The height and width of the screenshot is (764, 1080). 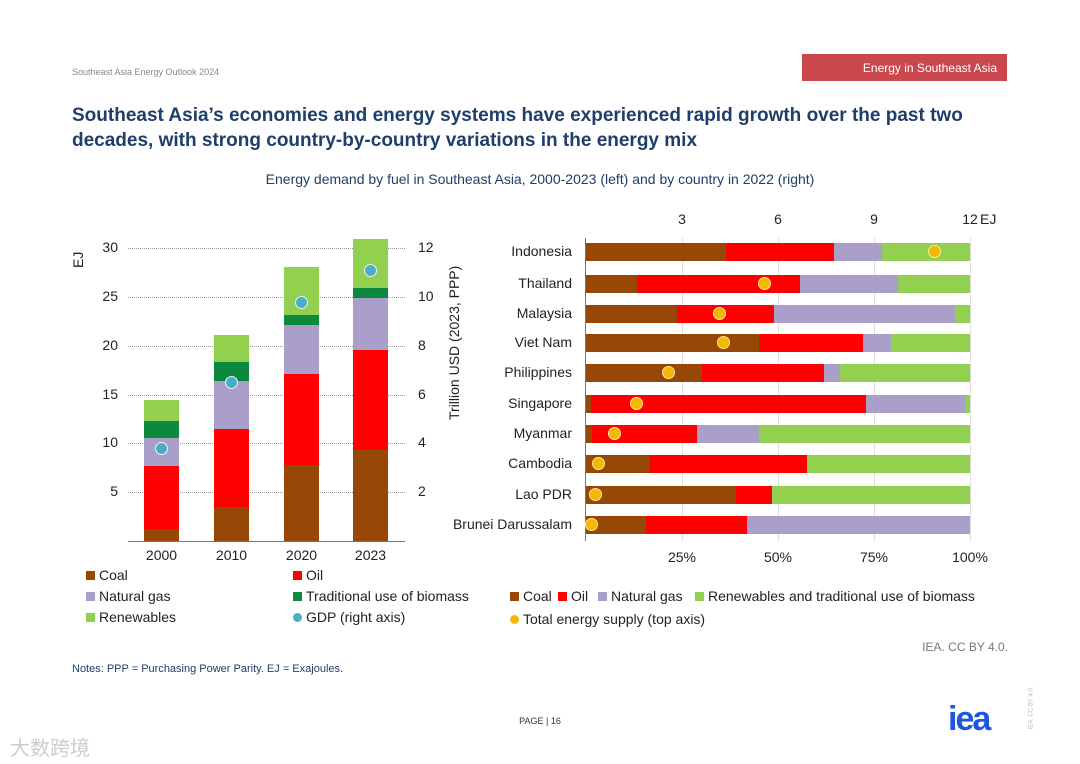 What do you see at coordinates (422, 393) in the screenshot?
I see `y2-tick-label: 6` at bounding box center [422, 393].